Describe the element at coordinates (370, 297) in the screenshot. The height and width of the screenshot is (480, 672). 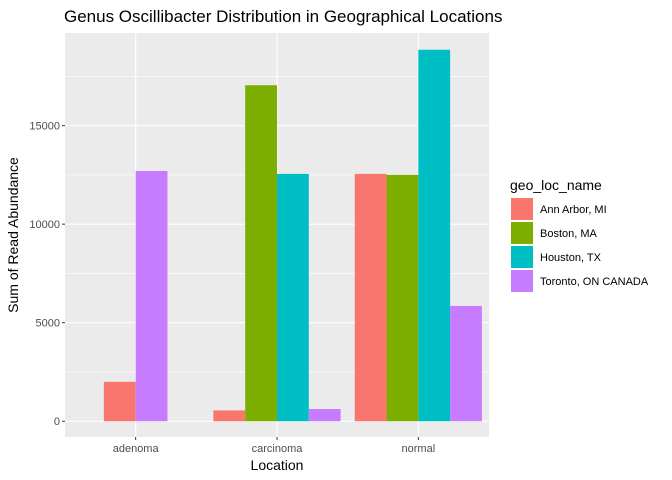
I see `bar-normal-ann-arbor-mi` at that location.